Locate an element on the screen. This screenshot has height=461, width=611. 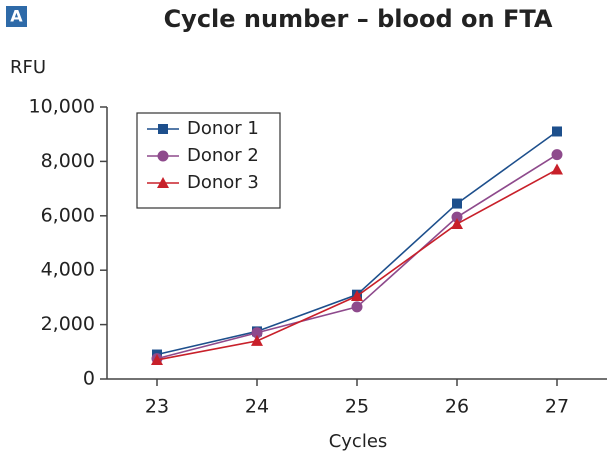
panel-label: A is located at coordinates (16, 16).